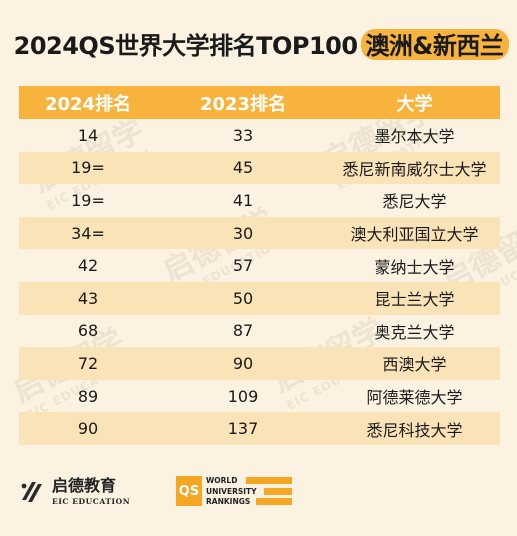 The image size is (517, 536). What do you see at coordinates (435, 43) in the screenshot?
I see `title-highlight: 澳洲&新西兰` at bounding box center [435, 43].